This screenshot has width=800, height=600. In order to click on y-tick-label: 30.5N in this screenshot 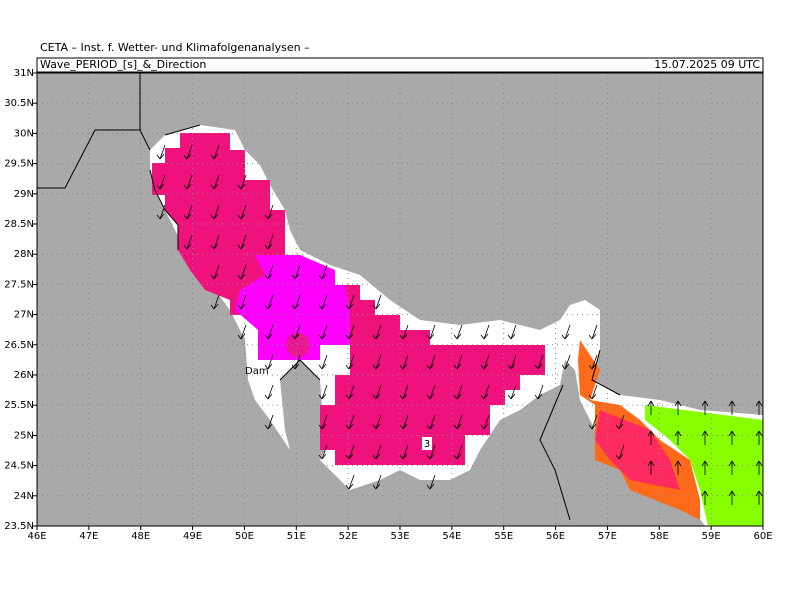, I will do `click(19, 103)`.